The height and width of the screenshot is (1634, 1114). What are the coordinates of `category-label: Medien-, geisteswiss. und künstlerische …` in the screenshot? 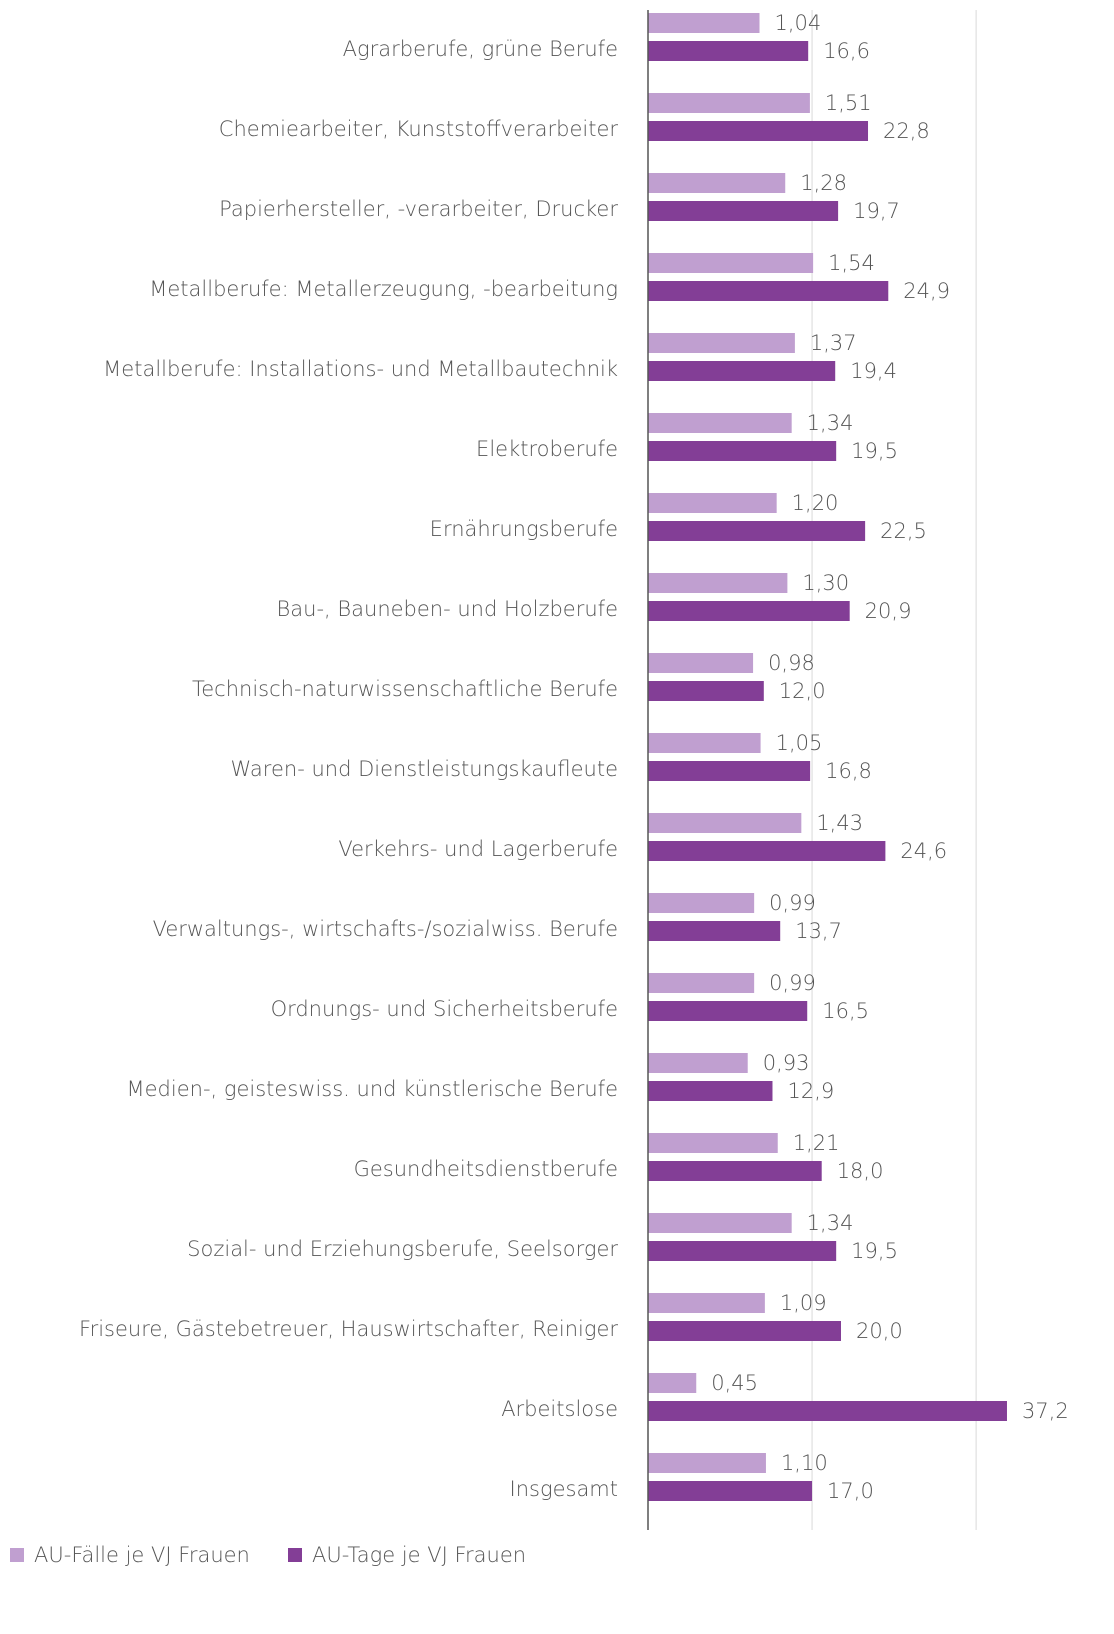 It's located at (372, 1089).